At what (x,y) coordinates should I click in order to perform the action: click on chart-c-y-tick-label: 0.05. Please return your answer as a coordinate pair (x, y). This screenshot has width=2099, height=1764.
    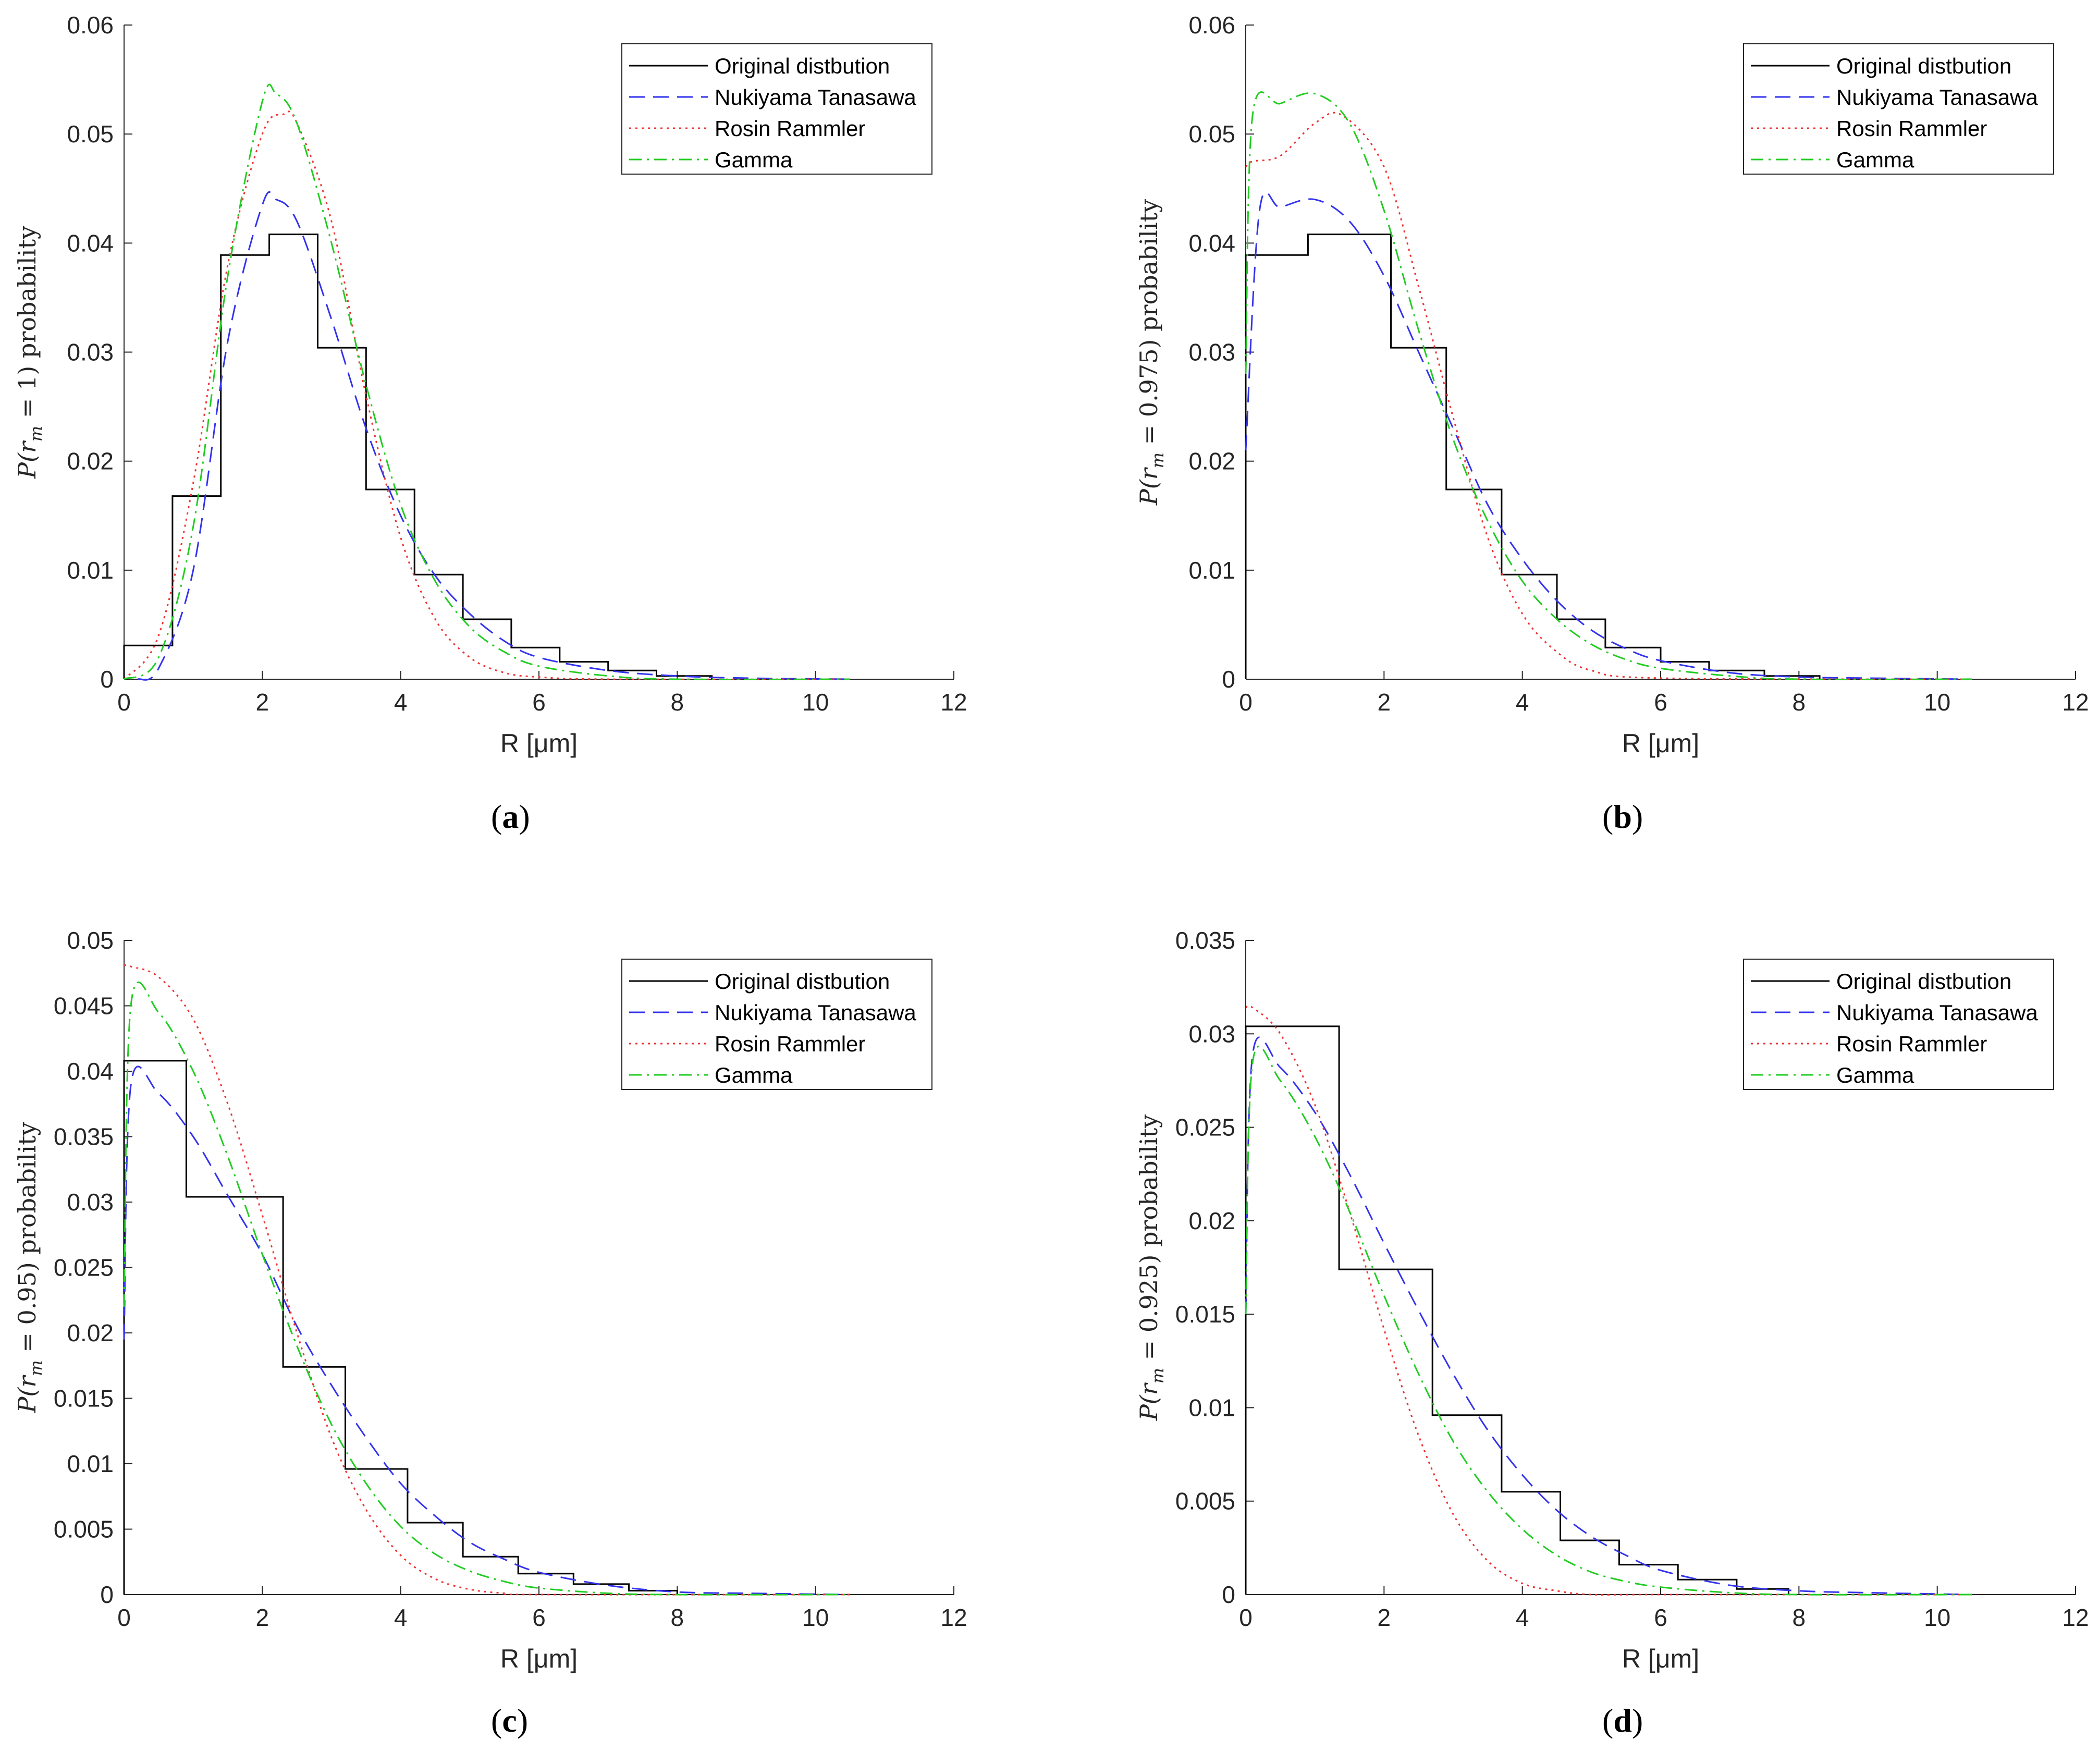
    Looking at the image, I should click on (90, 940).